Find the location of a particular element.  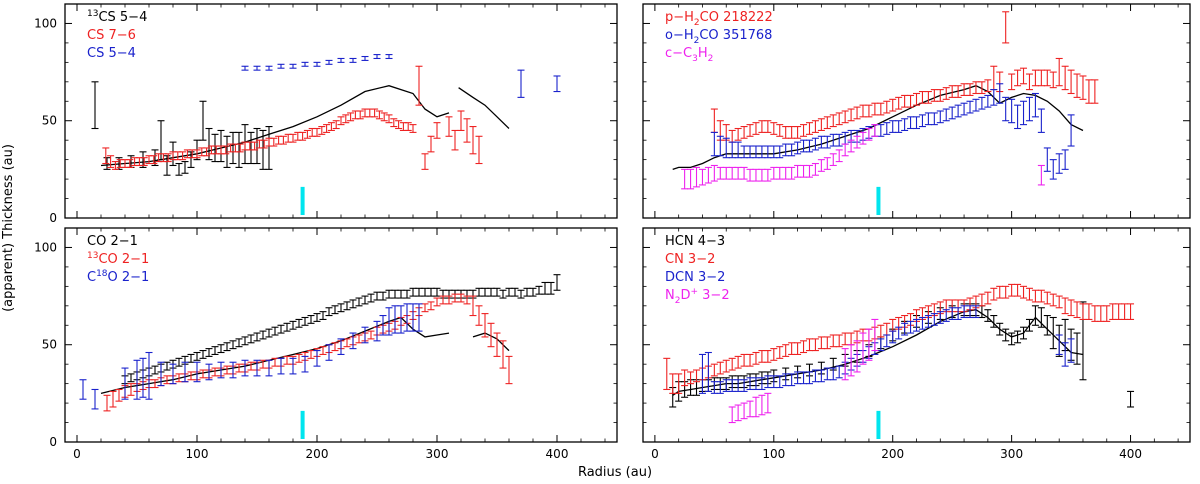

legend-entry: HCN 4−3 is located at coordinates (695, 241).